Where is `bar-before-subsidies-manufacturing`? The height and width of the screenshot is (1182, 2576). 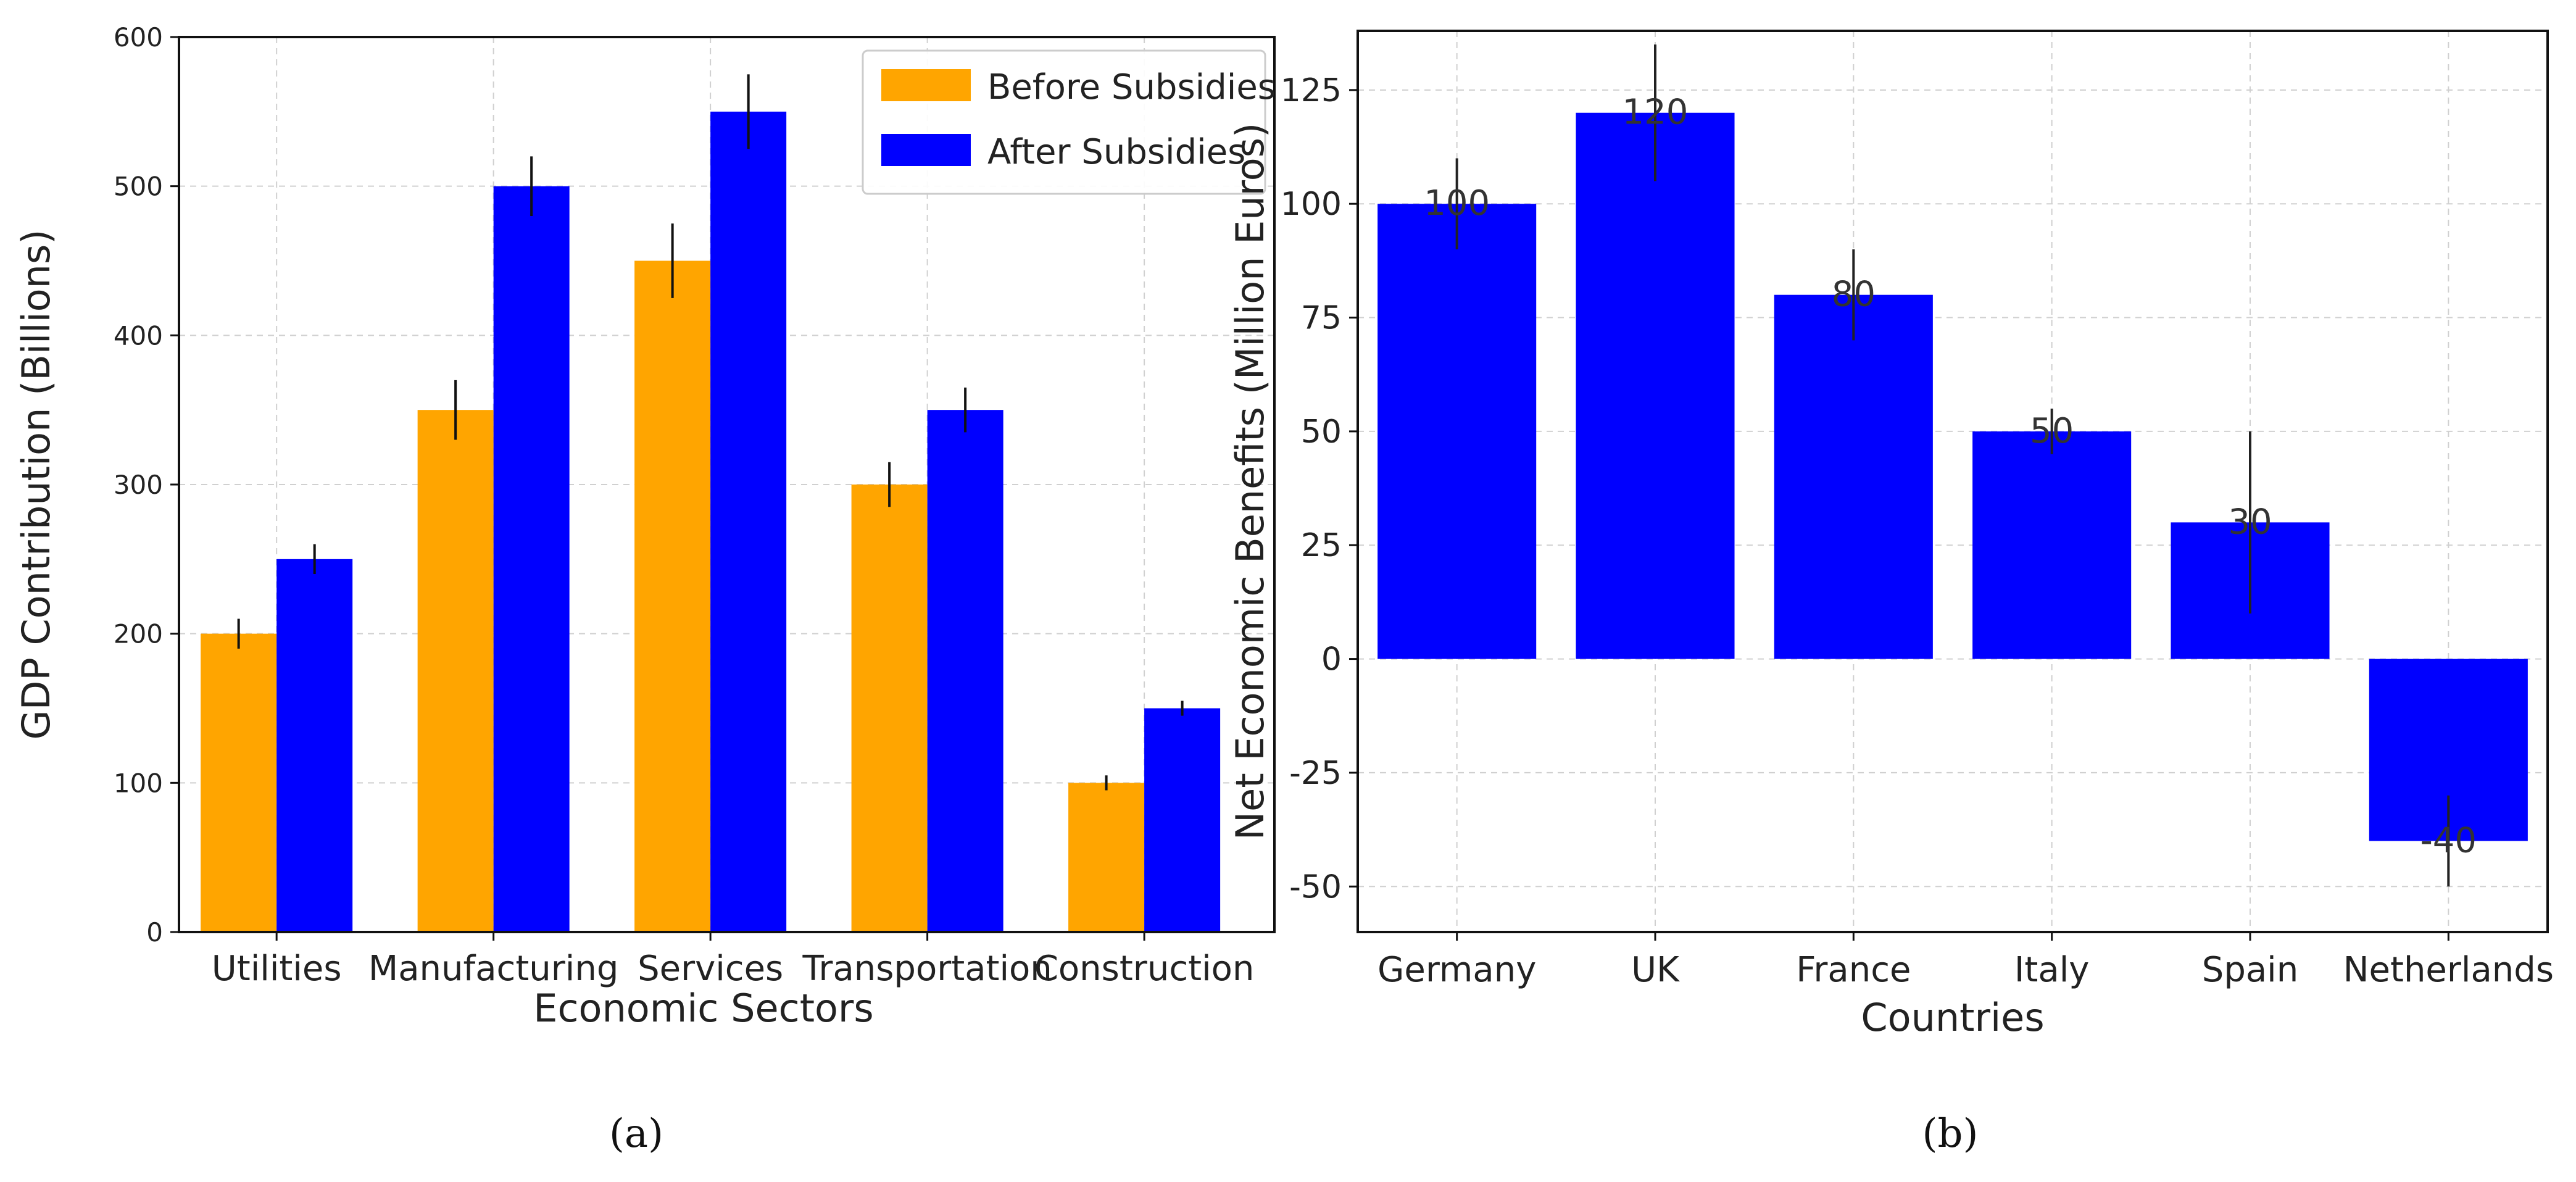
bar-before-subsidies-manufacturing is located at coordinates (455, 671).